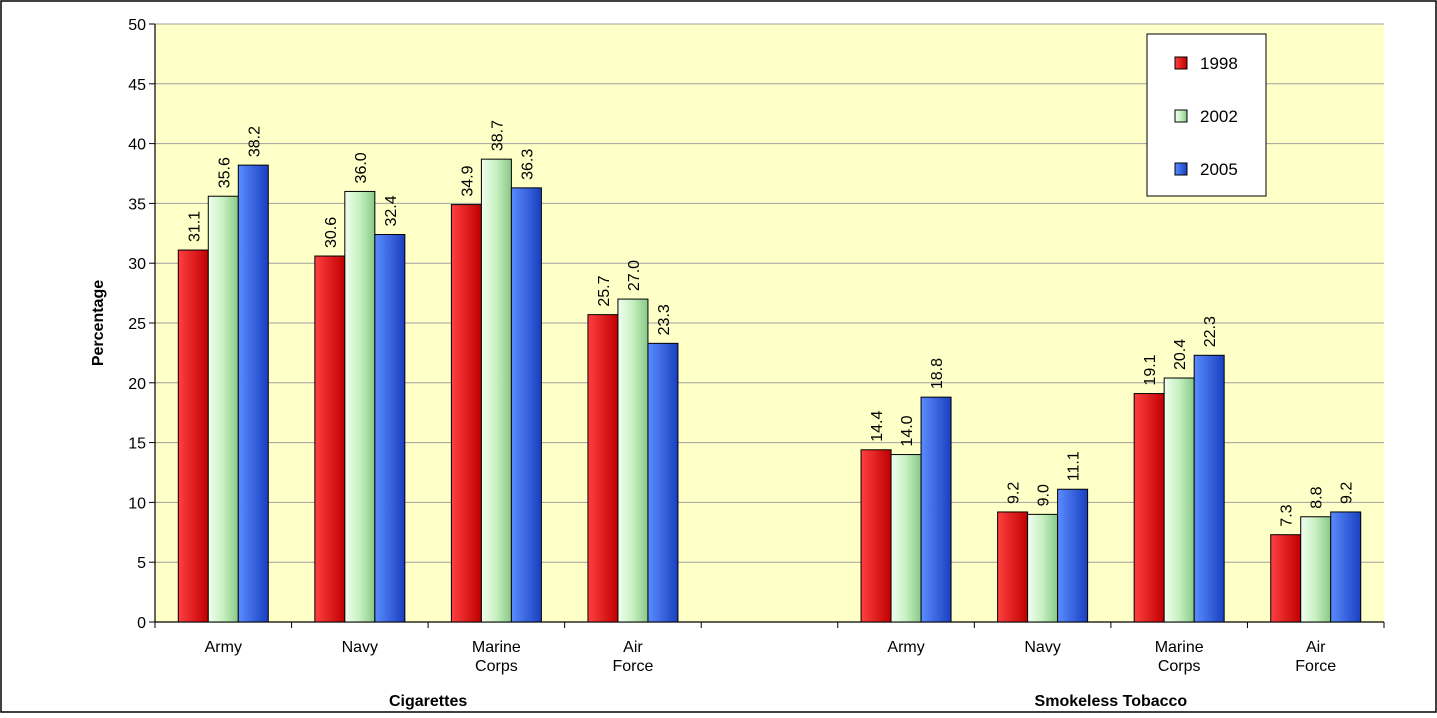 This screenshot has width=1437, height=718. I want to click on data-label: 30.6, so click(331, 232).